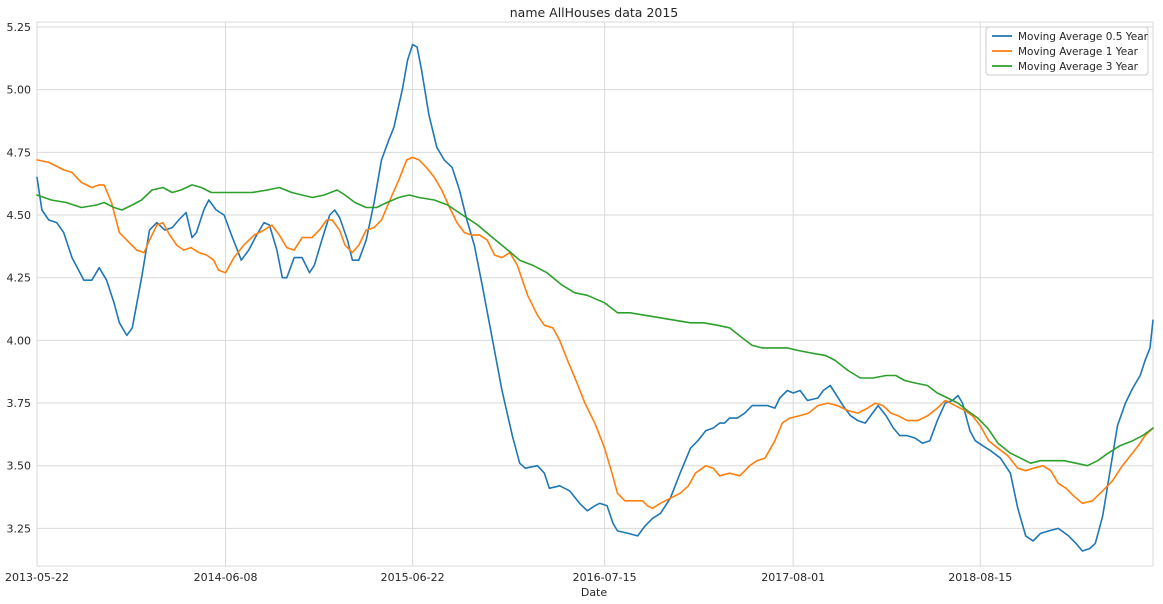 Image resolution: width=1163 pixels, height=604 pixels. What do you see at coordinates (19, 90) in the screenshot?
I see `y-tick-label: 5.00` at bounding box center [19, 90].